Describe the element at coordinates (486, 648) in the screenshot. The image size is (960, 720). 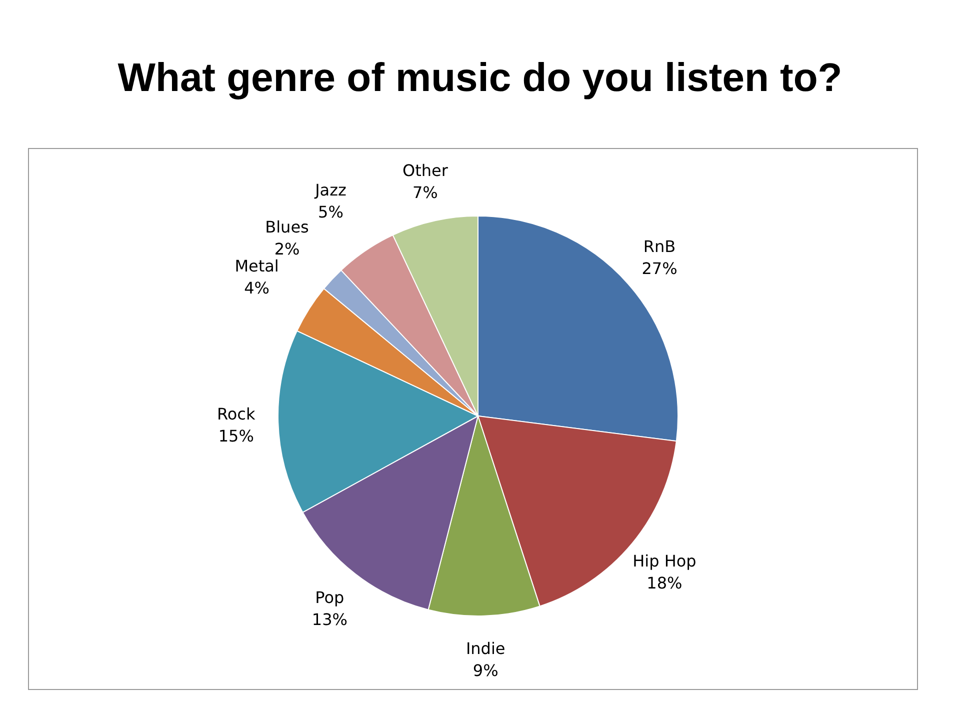
I see `slice-label: Indie` at that location.